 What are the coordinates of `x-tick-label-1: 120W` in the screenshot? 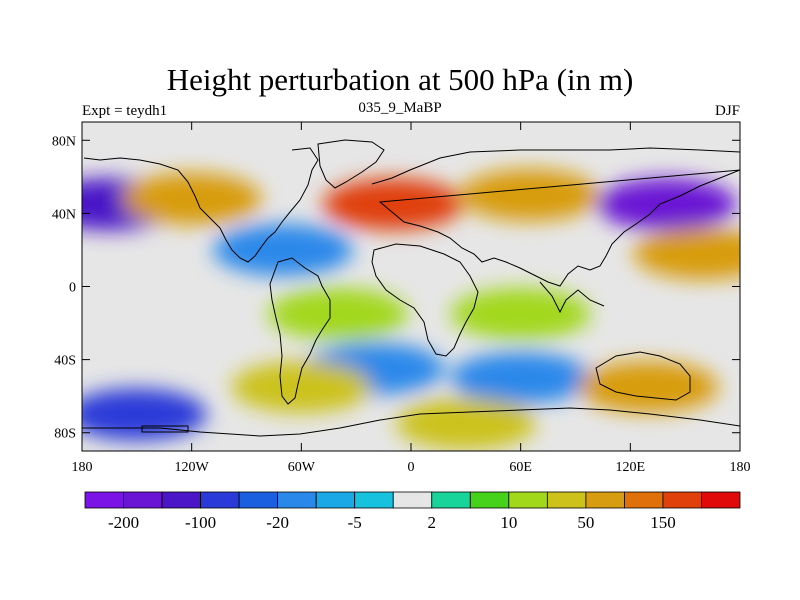 It's located at (192, 467).